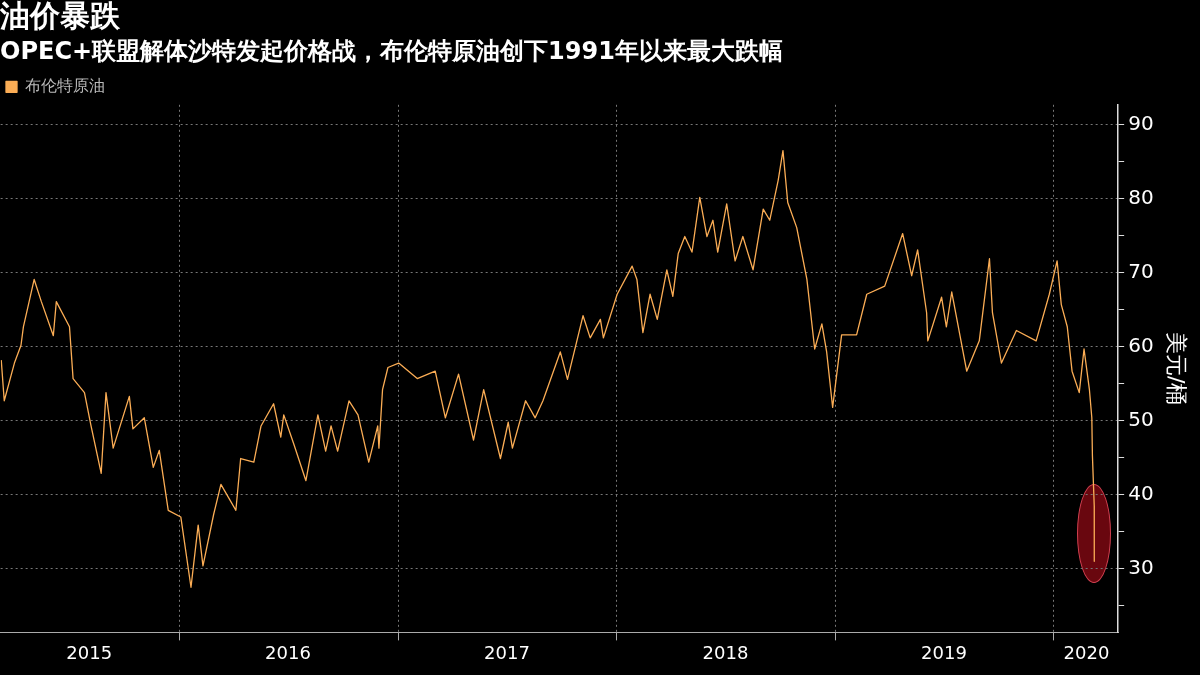 The image size is (1200, 675). I want to click on chart-subtitle: OPEC+联盟解体沙特发起价格战，布伦特原油创下1991年以来最大跌幅, so click(391, 50).